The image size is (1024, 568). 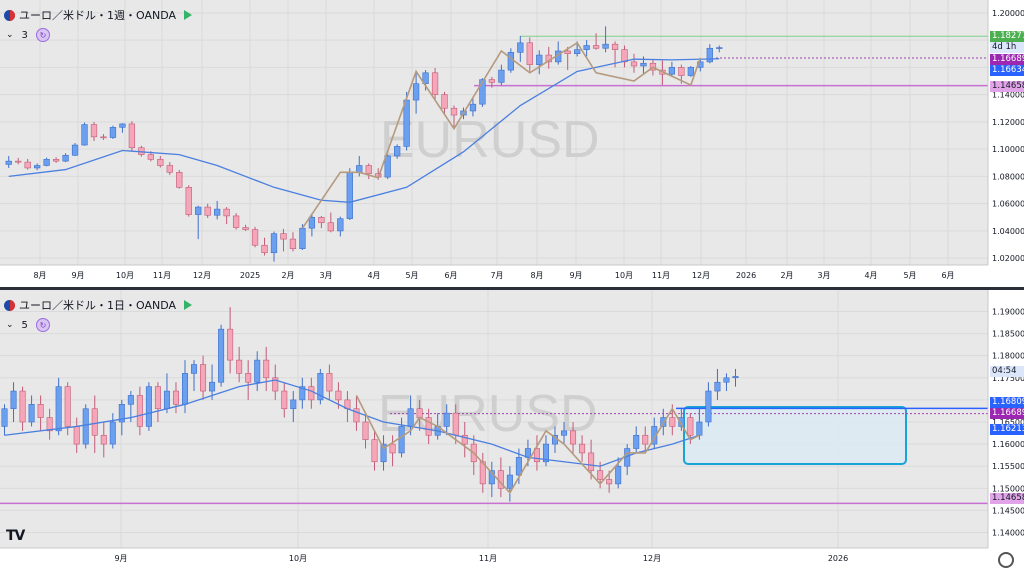 What do you see at coordinates (1007, 59) in the screenshot?
I see `current-price-tag: 1.16689` at bounding box center [1007, 59].